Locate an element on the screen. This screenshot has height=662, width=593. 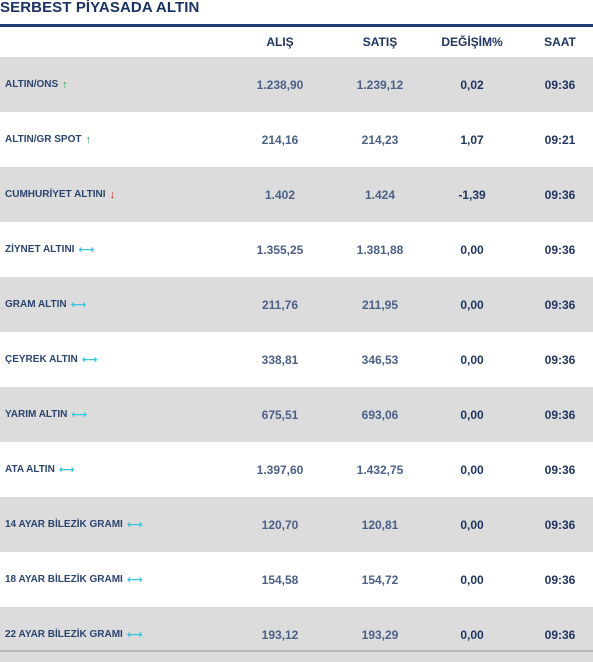
row-name-cell: GRAM ALTIN ⟷ is located at coordinates (120, 304).